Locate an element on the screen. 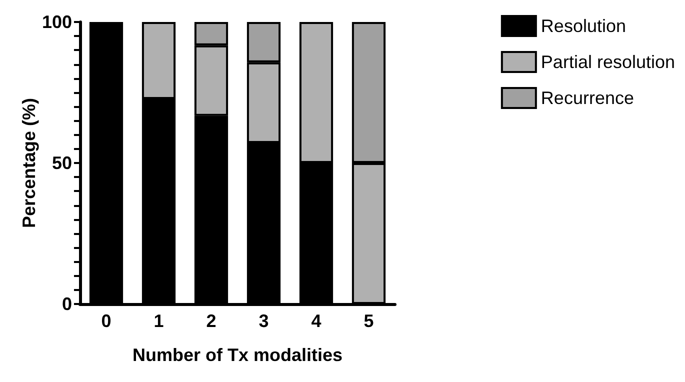 This screenshot has width=685, height=382. x-tick-label: 4 is located at coordinates (316, 321).